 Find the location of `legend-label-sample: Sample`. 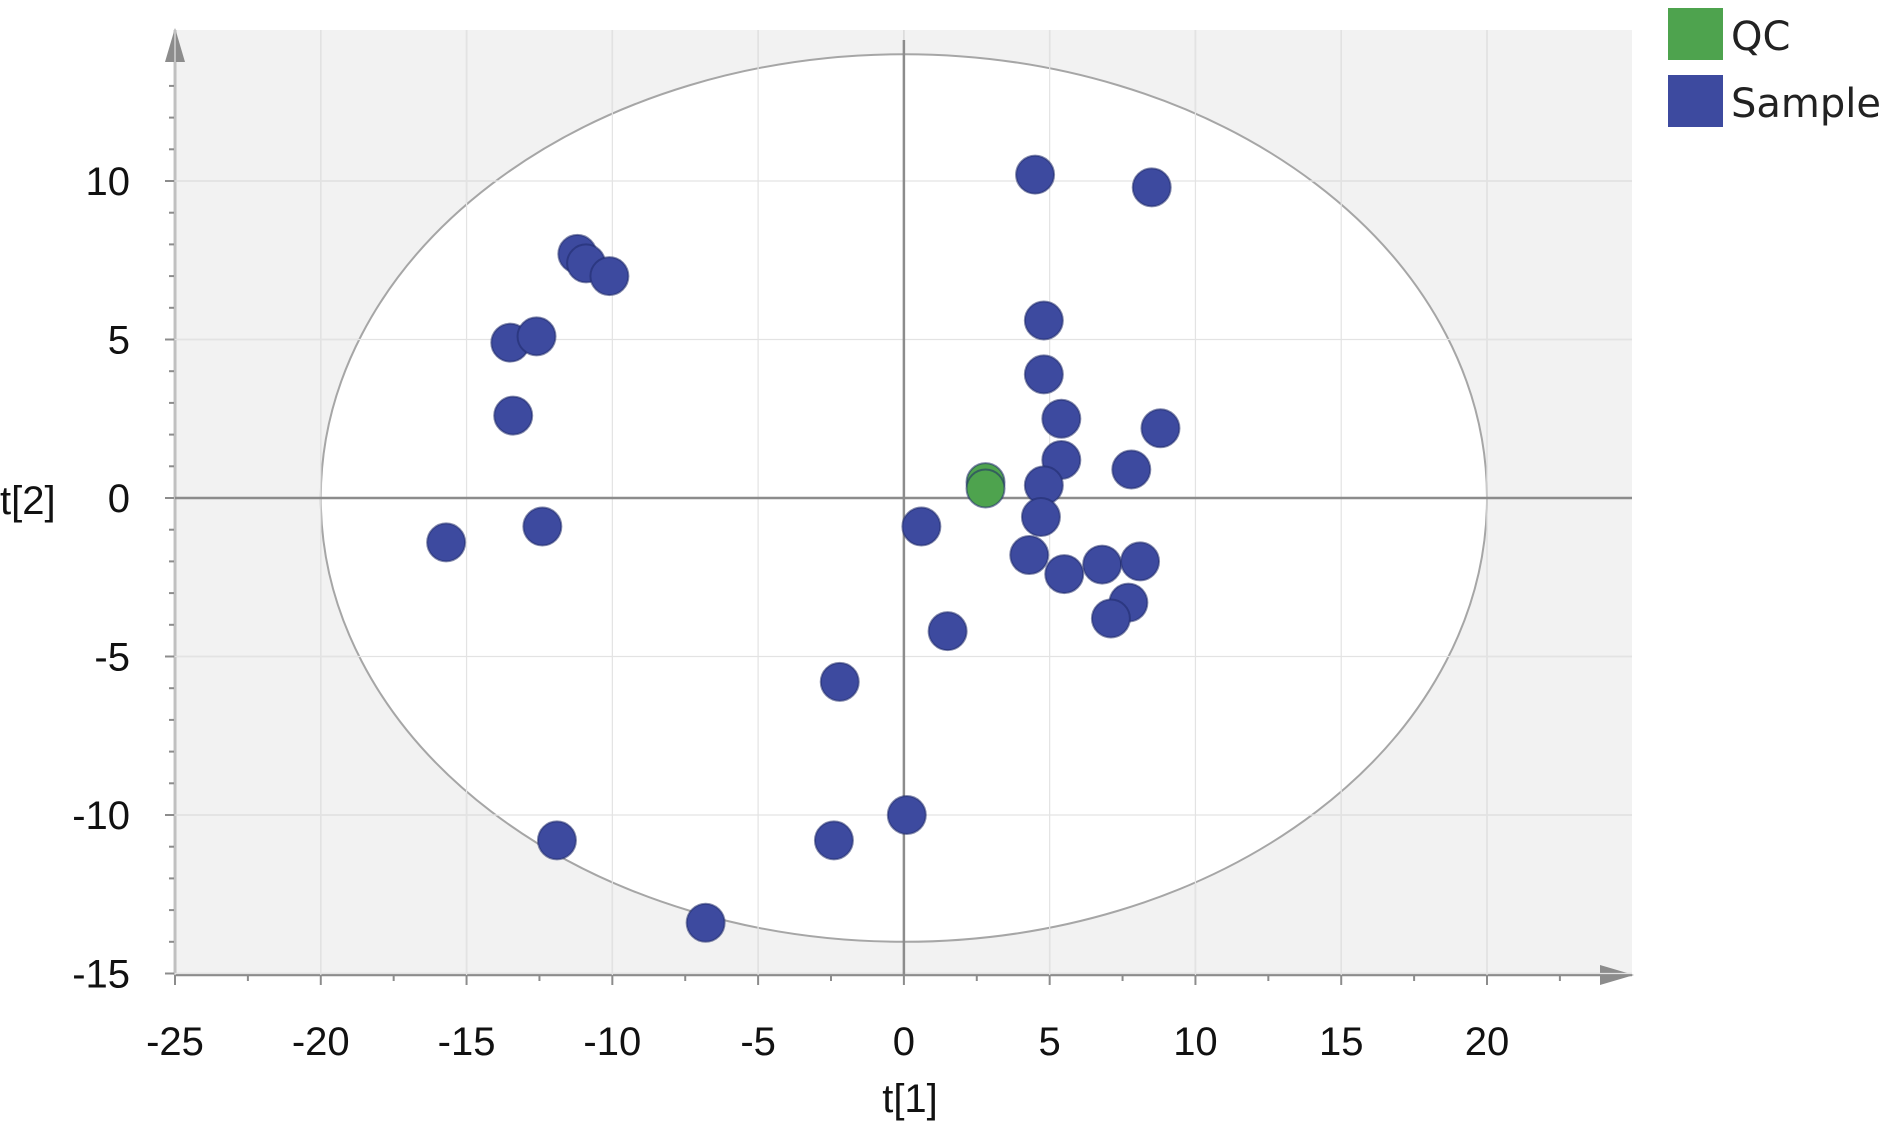

legend-label-sample: Sample is located at coordinates (1806, 104).